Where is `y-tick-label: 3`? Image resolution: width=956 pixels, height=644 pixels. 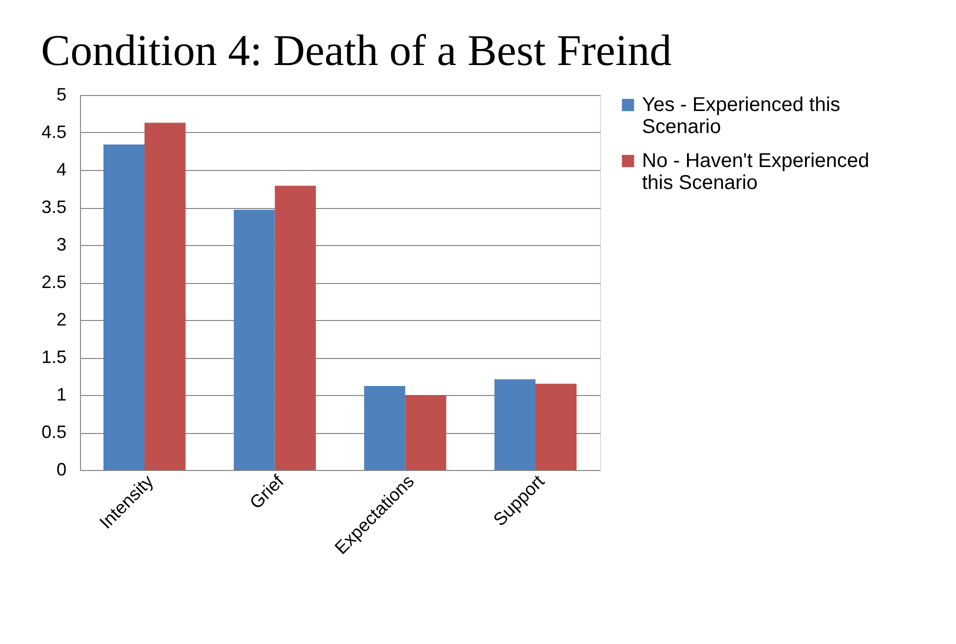 y-tick-label: 3 is located at coordinates (61, 244).